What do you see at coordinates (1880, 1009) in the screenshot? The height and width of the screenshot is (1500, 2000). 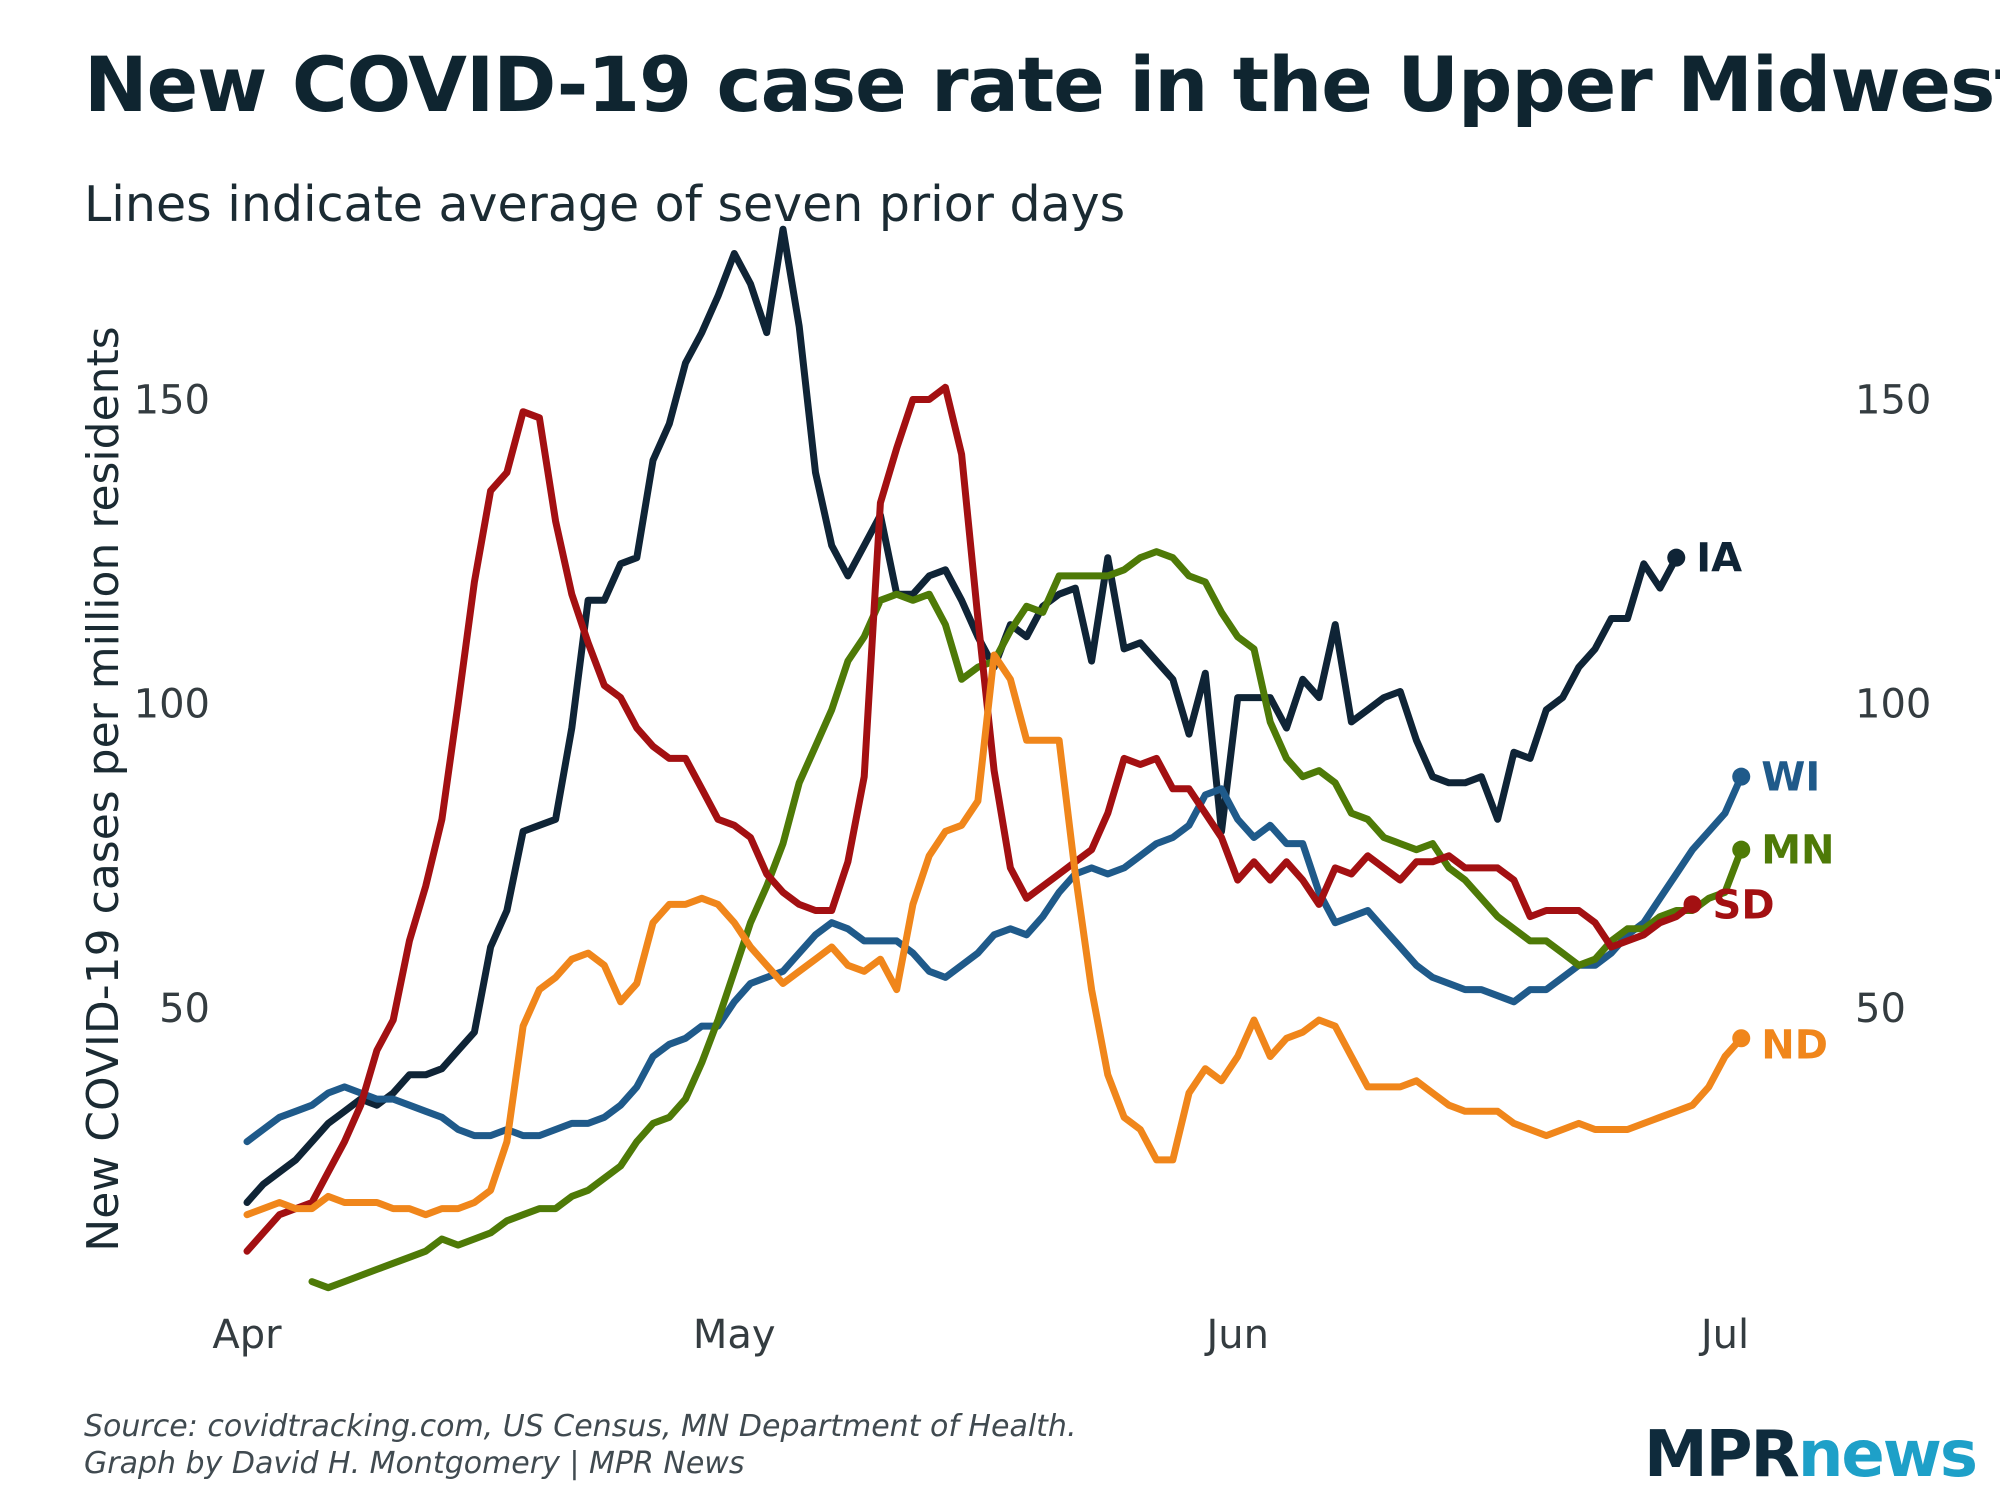 I see `y-tick-label-right: 50` at bounding box center [1880, 1009].